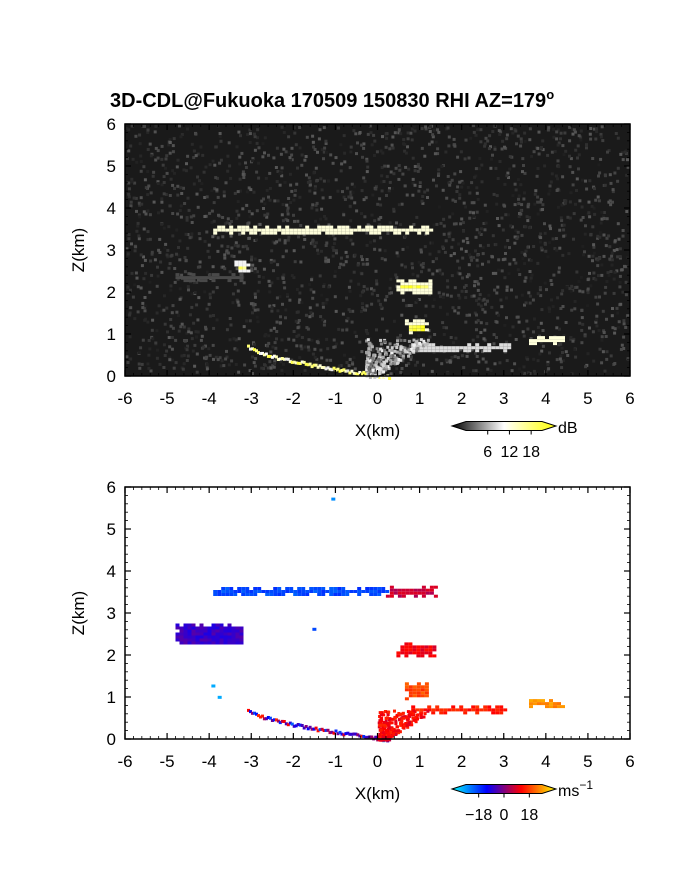 This screenshot has height=880, width=680. I want to click on feature-patch, so click(547, 341).